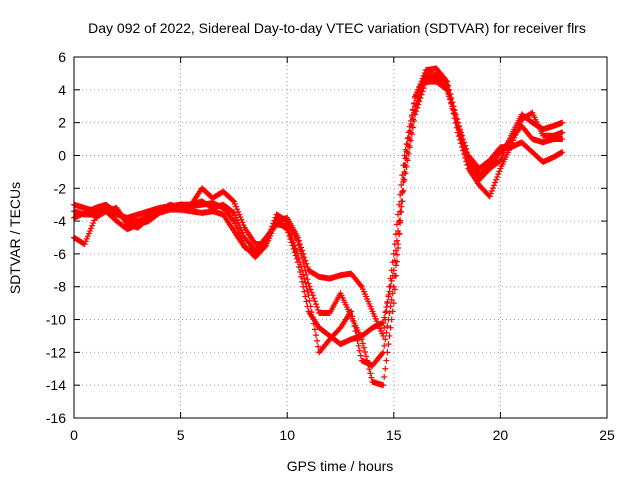 This screenshot has height=480, width=640. Describe the element at coordinates (181, 435) in the screenshot. I see `x-tick-label: 5` at that location.